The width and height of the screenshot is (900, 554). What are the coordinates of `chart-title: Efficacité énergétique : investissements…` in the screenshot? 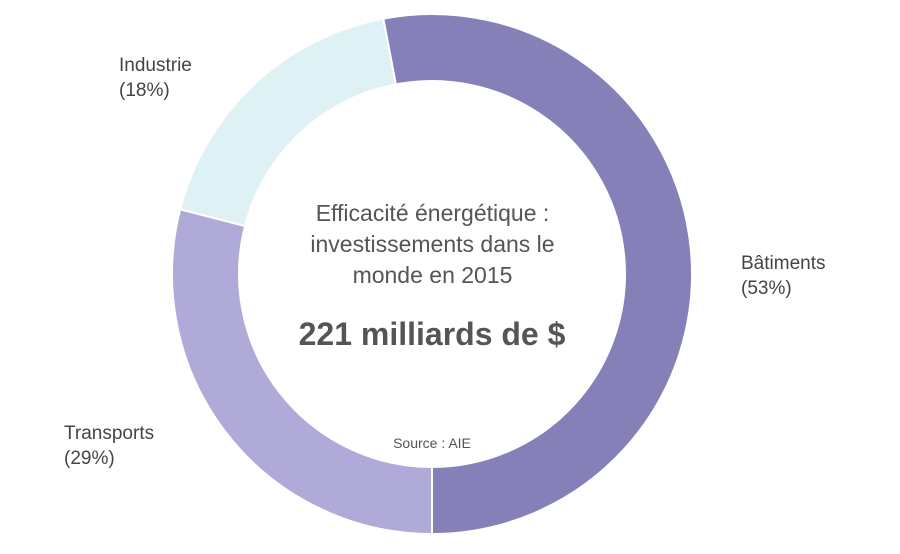 It's located at (432, 244).